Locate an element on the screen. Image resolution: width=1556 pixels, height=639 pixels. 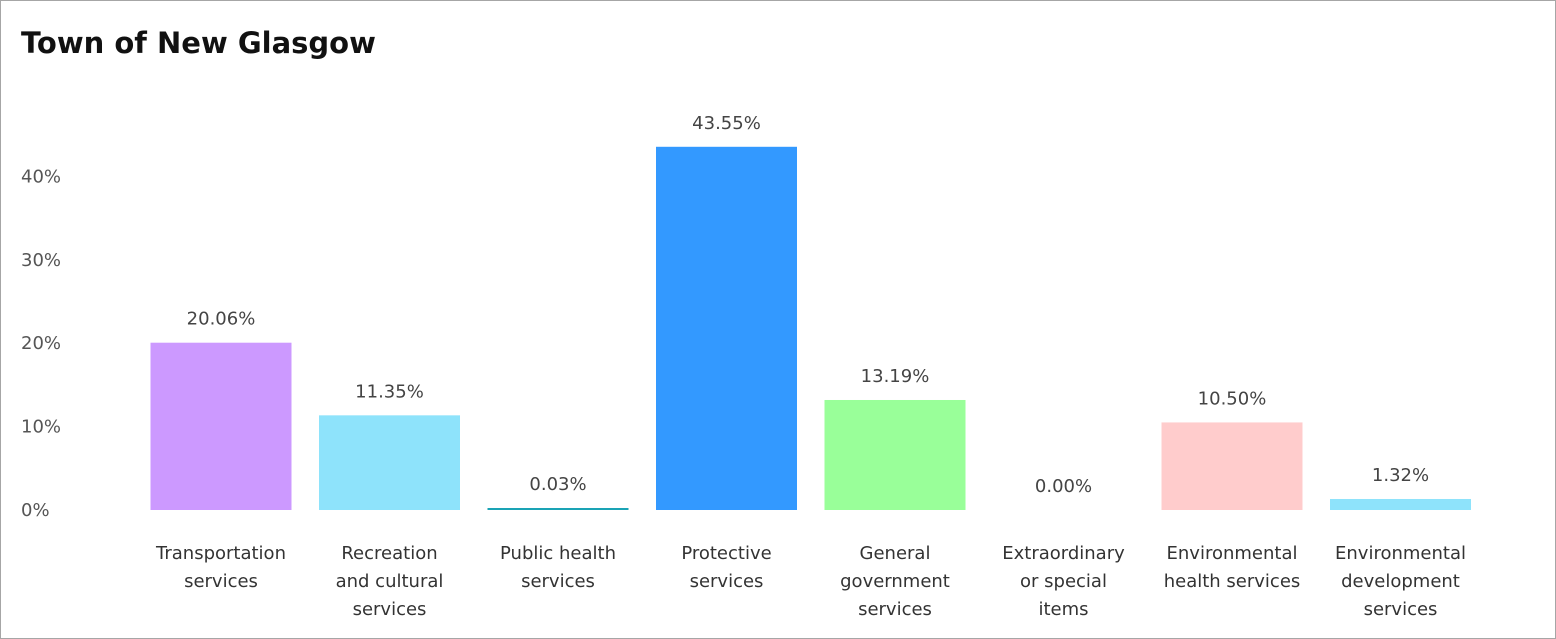
data-label: 0.00% is located at coordinates (1063, 486).